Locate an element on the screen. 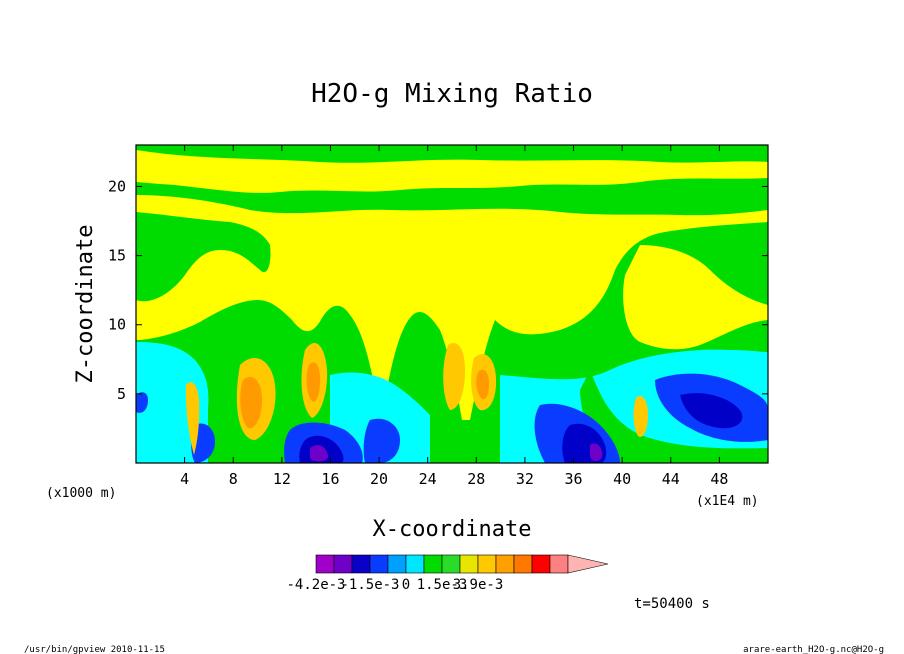 Image resolution: width=904 pixels, height=654 pixels. y-tick-label: 10 is located at coordinates (117, 325).